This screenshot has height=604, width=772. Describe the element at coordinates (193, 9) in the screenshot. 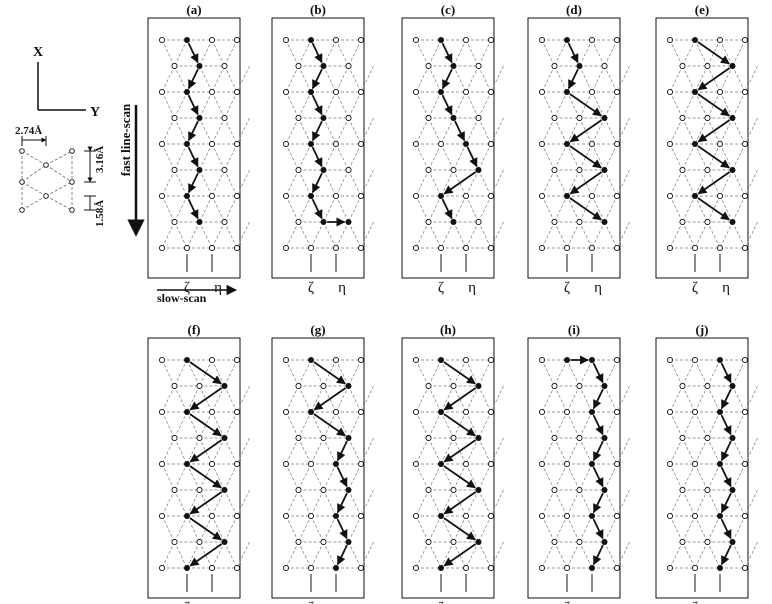

I see `panel-label: (a)` at that location.